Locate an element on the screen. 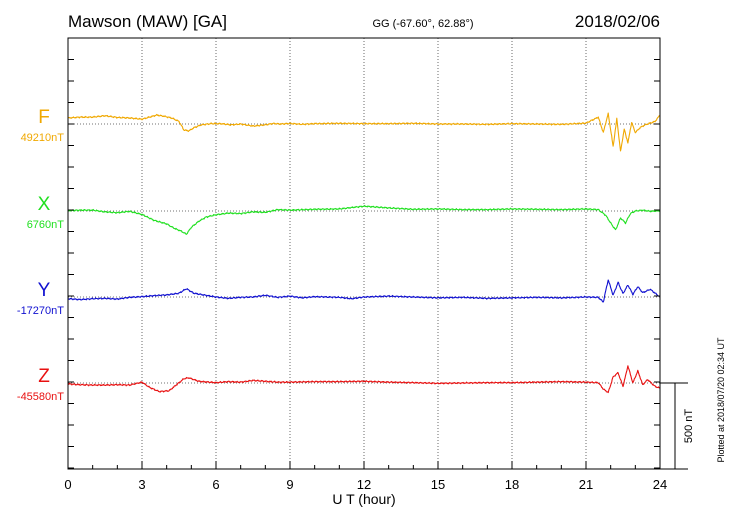 Image resolution: width=730 pixels, height=520 pixels. series-labels: F 49210nT X 6760nT Y -17270nT Z -45580nT is located at coordinates (40, 255).